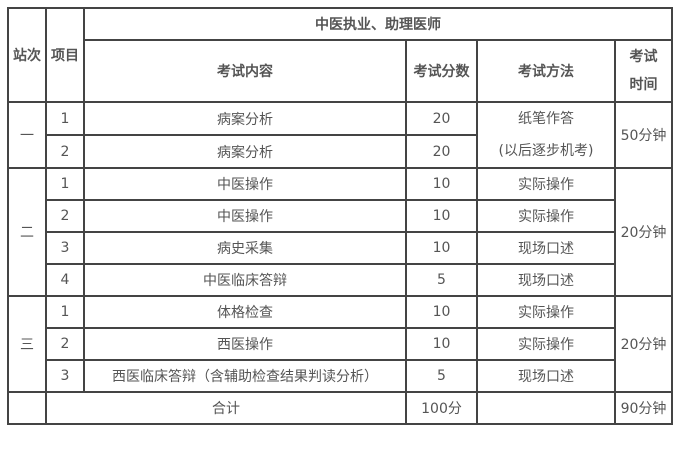 The height and width of the screenshot is (451, 675). Describe the element at coordinates (245, 312) in the screenshot. I see `item-content: 体格检查` at that location.